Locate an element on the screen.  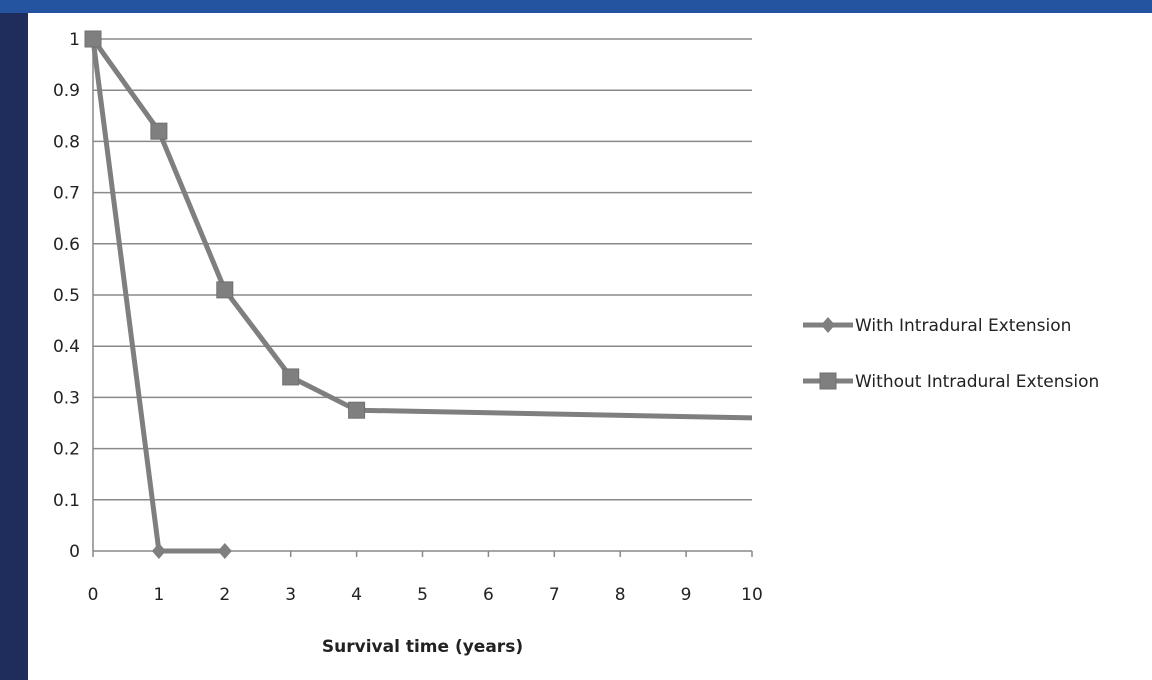
x-tick-label: 7 is located at coordinates (554, 595).